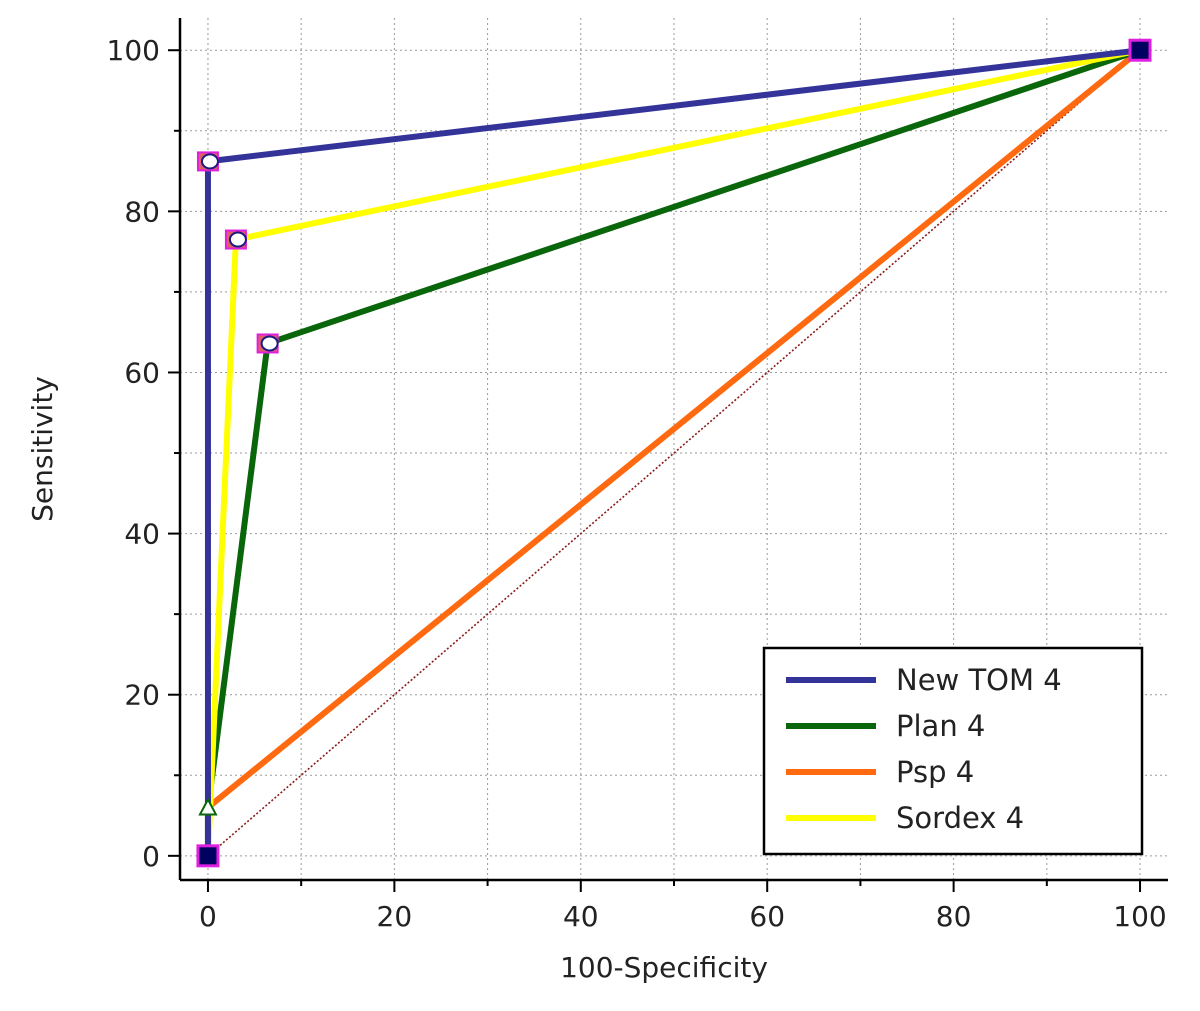 Image resolution: width=1200 pixels, height=1011 pixels. What do you see at coordinates (953, 751) in the screenshot?
I see `legend: New TOM 4 Plan 4 Psp 4 Sordex 4` at bounding box center [953, 751].